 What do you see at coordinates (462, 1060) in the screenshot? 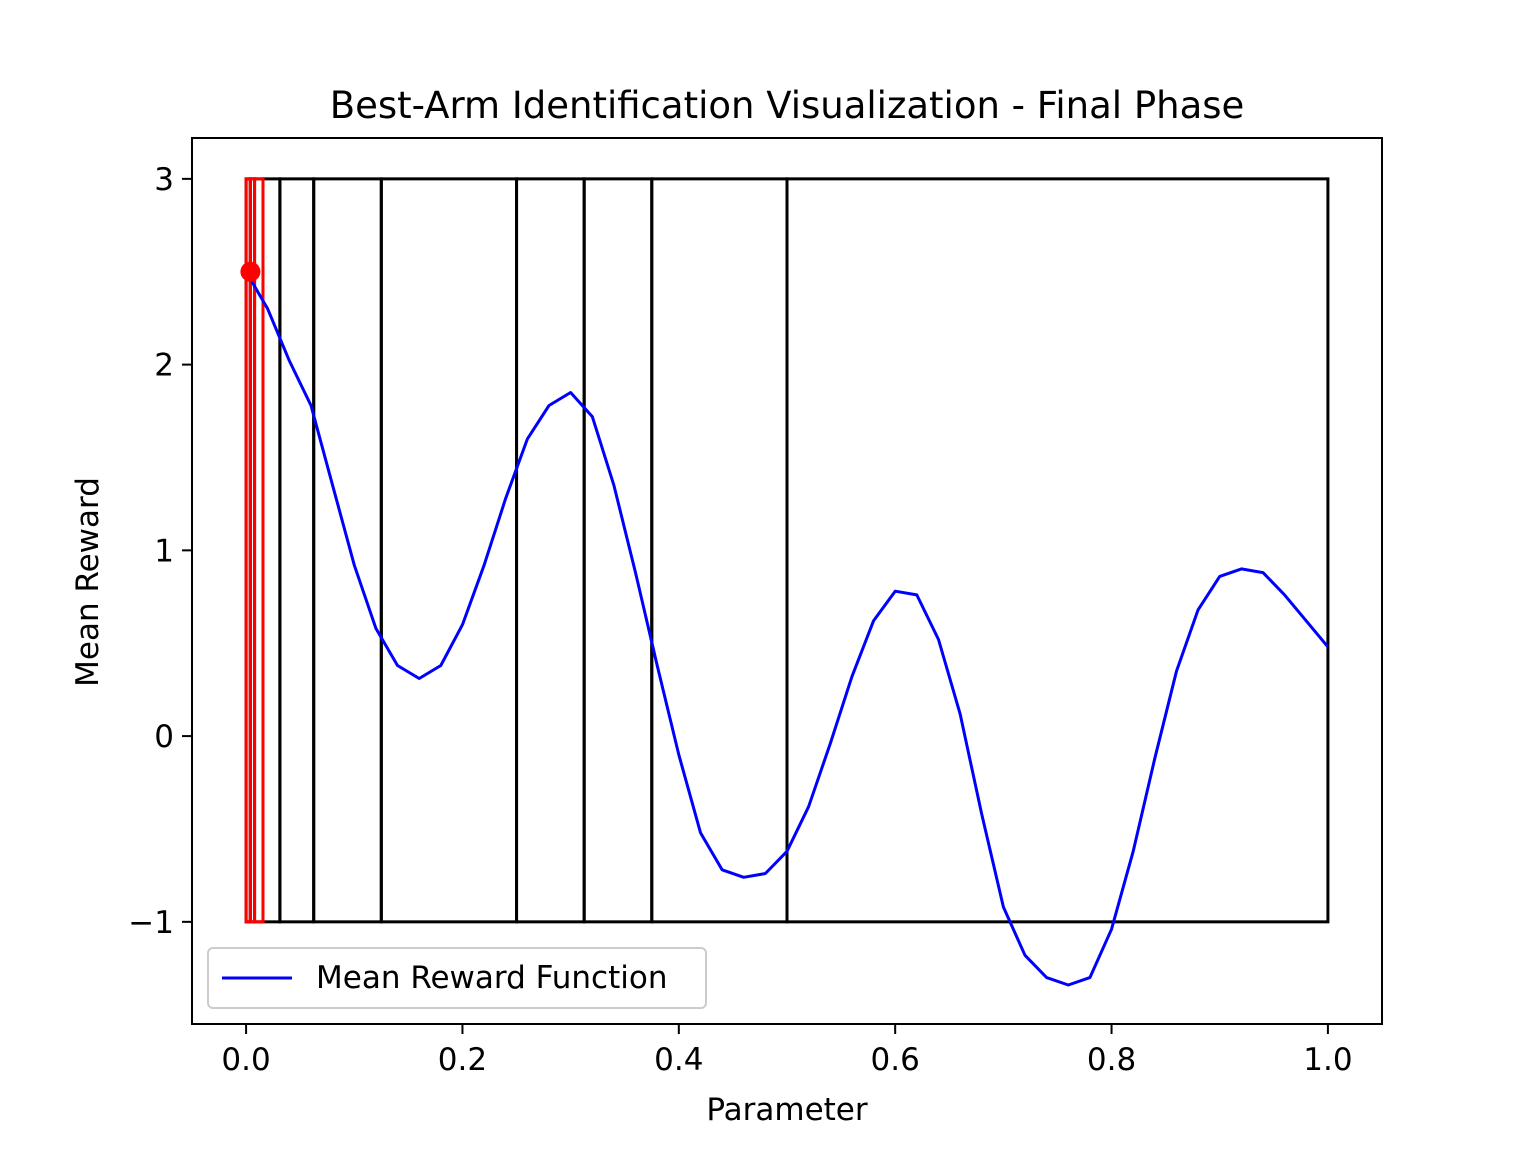
I see `x-tick-label: 0.2` at bounding box center [462, 1060].